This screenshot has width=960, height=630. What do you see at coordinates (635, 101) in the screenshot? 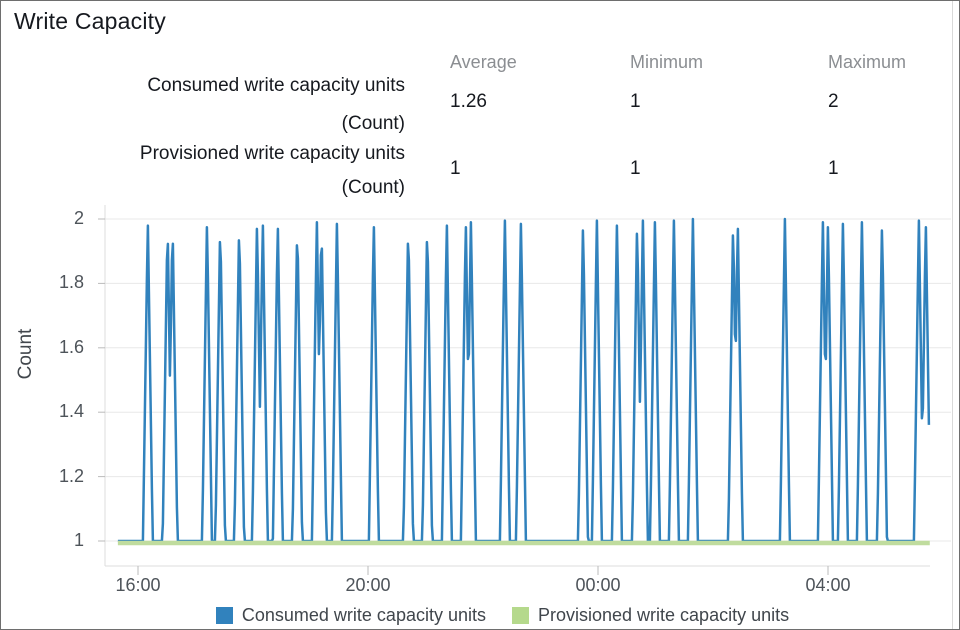
I see `stats-consumed-minimum: 1` at bounding box center [635, 101].